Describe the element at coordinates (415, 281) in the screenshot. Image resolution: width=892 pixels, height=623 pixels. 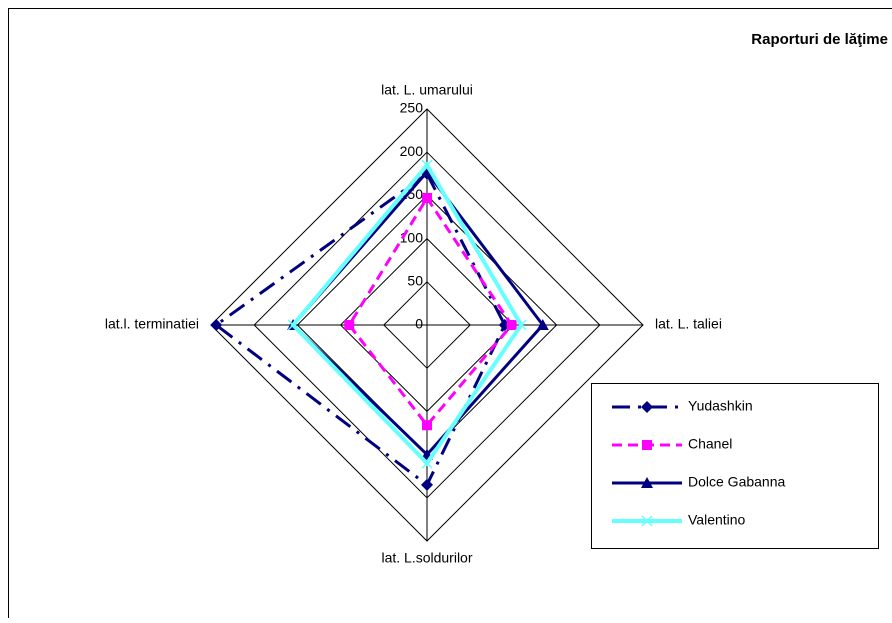
I see `r-tick-label: 50` at that location.